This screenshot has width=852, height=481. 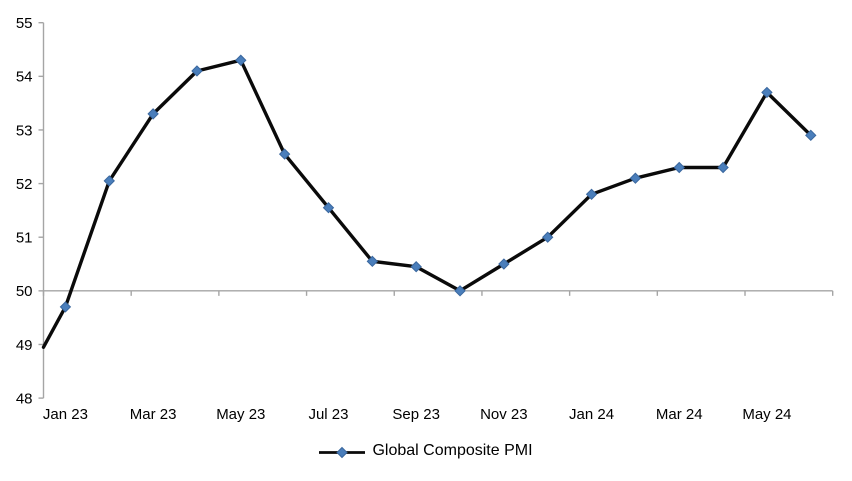 What do you see at coordinates (24, 23) in the screenshot?
I see `y-axis-label: 55` at bounding box center [24, 23].